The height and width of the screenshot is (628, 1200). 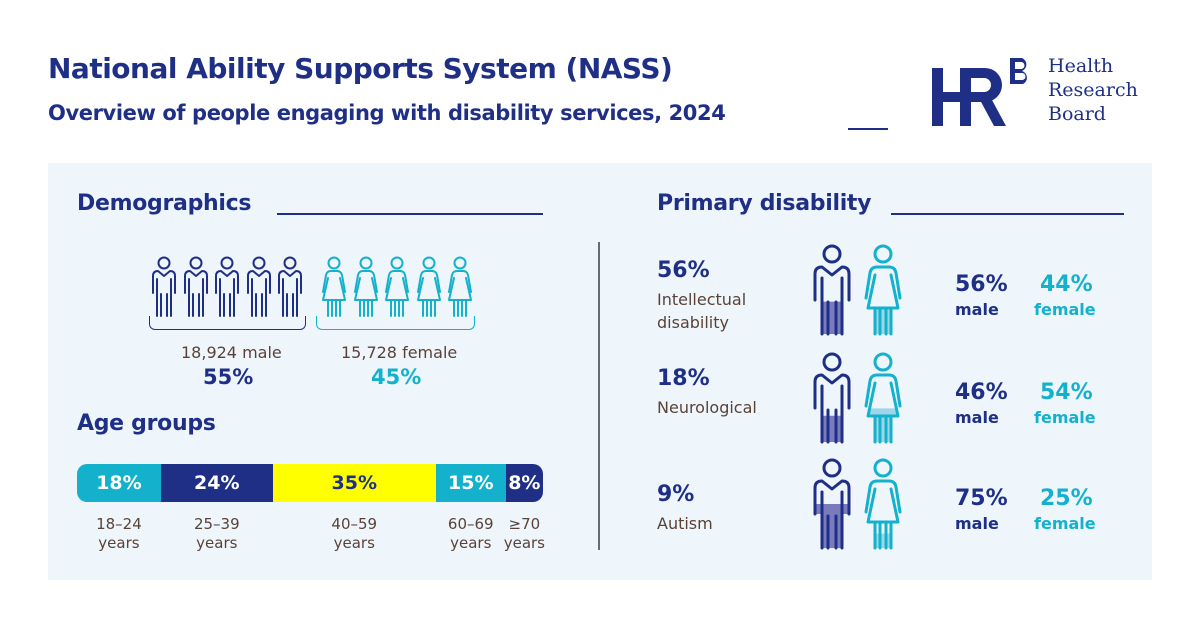 What do you see at coordinates (693, 322) in the screenshot?
I see `disability-name-line: disability` at bounding box center [693, 322].